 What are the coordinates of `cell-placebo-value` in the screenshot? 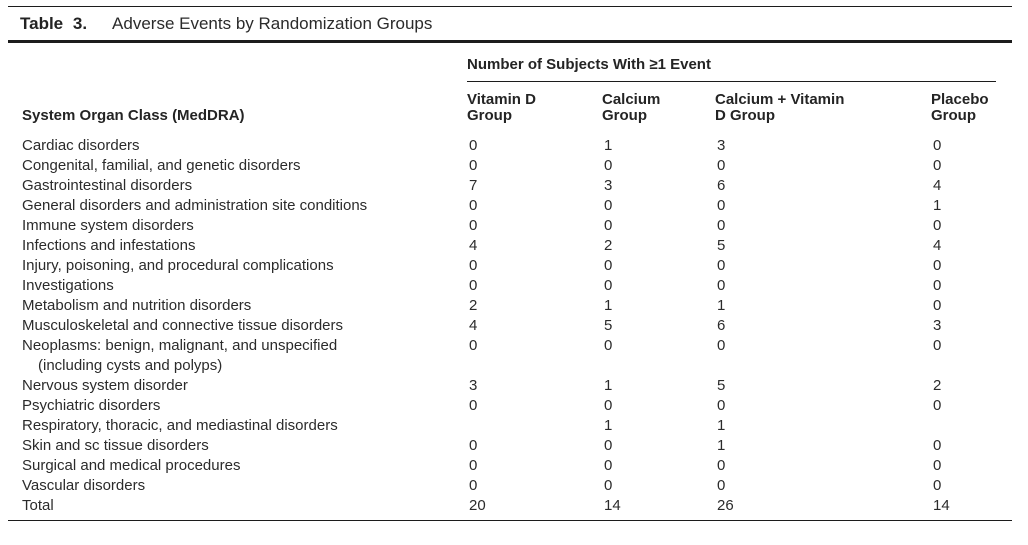 It's located at (971, 426).